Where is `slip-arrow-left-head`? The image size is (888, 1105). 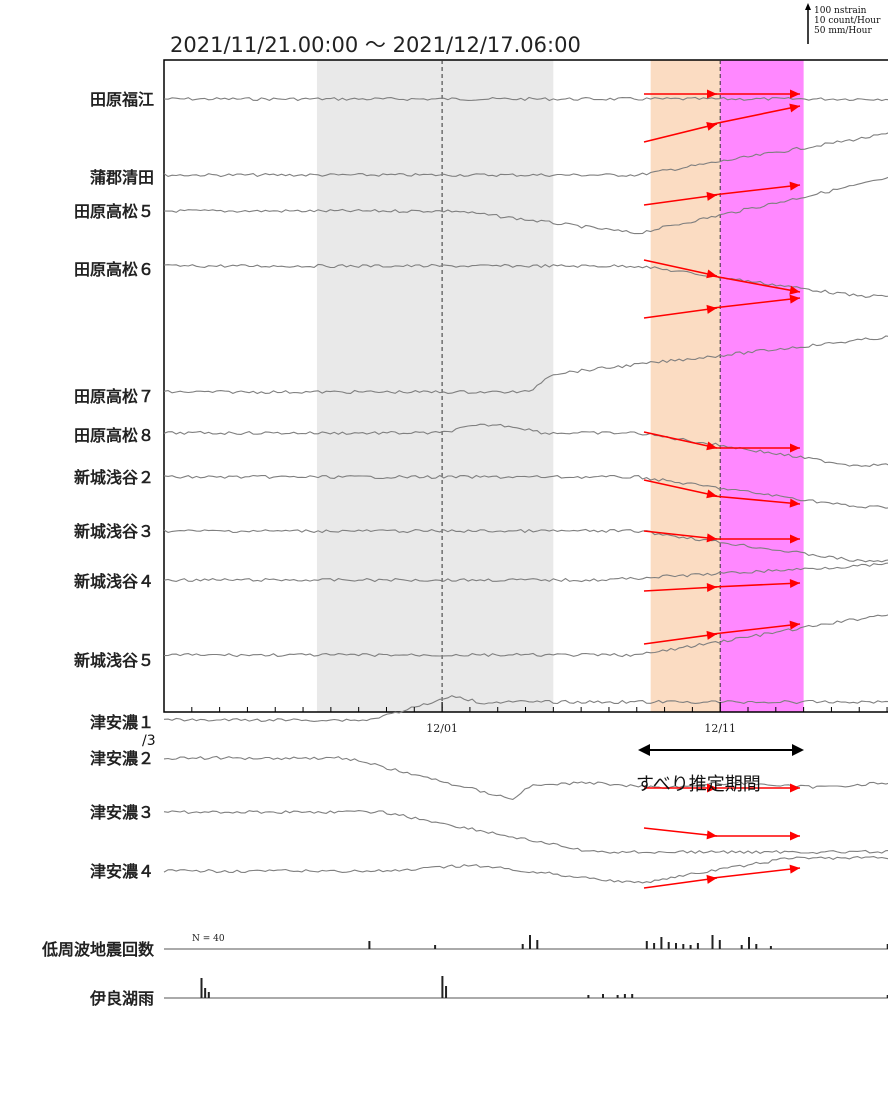 slip-arrow-left-head is located at coordinates (644, 750).